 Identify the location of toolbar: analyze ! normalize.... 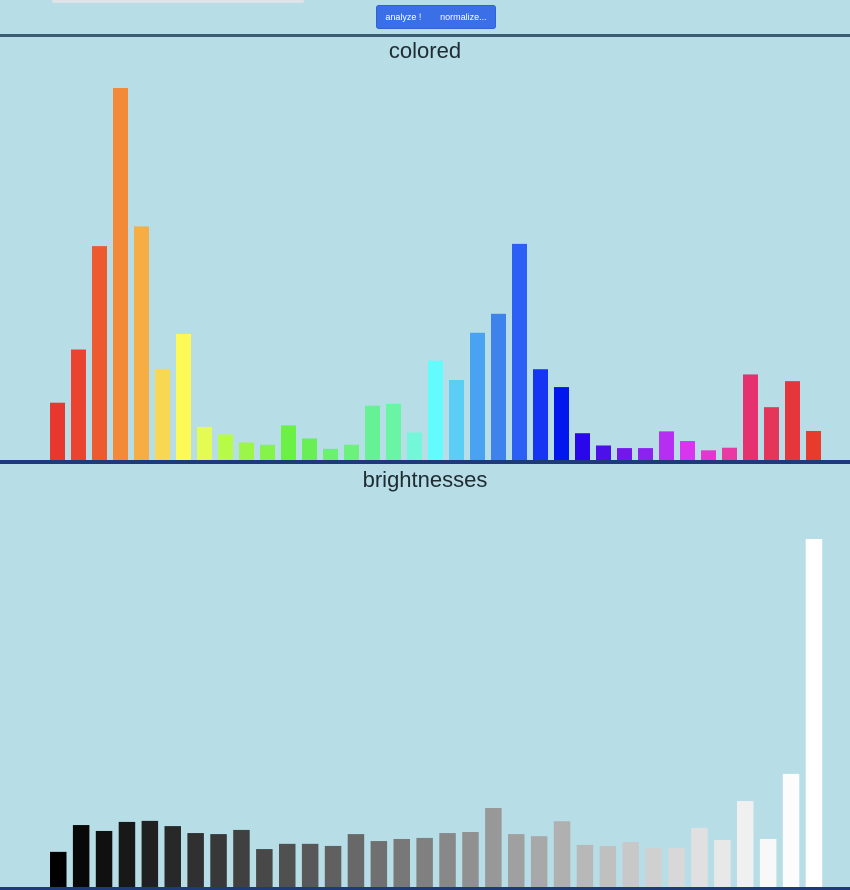
(436, 17).